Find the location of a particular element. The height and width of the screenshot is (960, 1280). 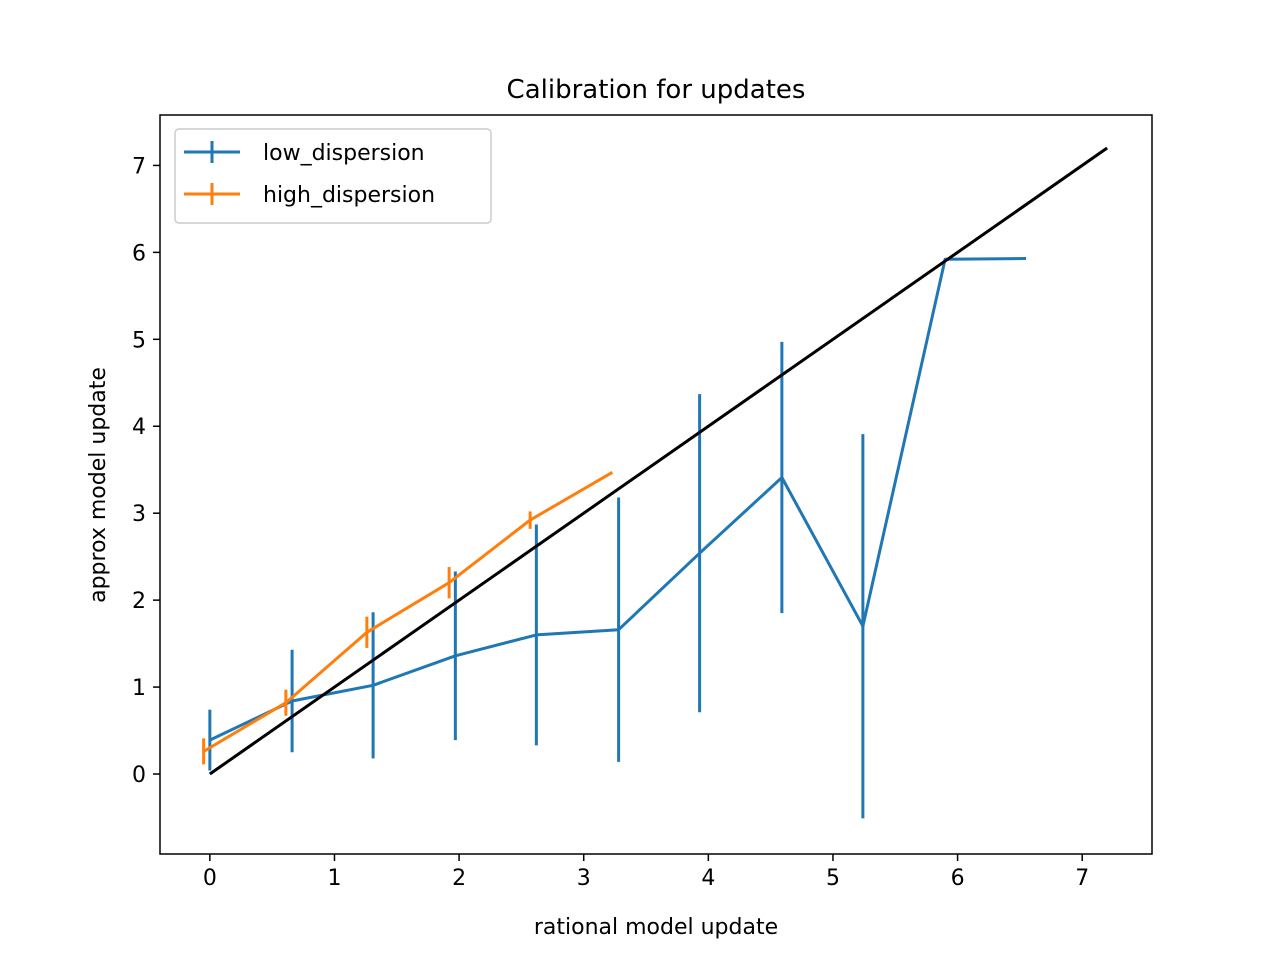

legend: low_dispersion high_dispersion is located at coordinates (333, 176).